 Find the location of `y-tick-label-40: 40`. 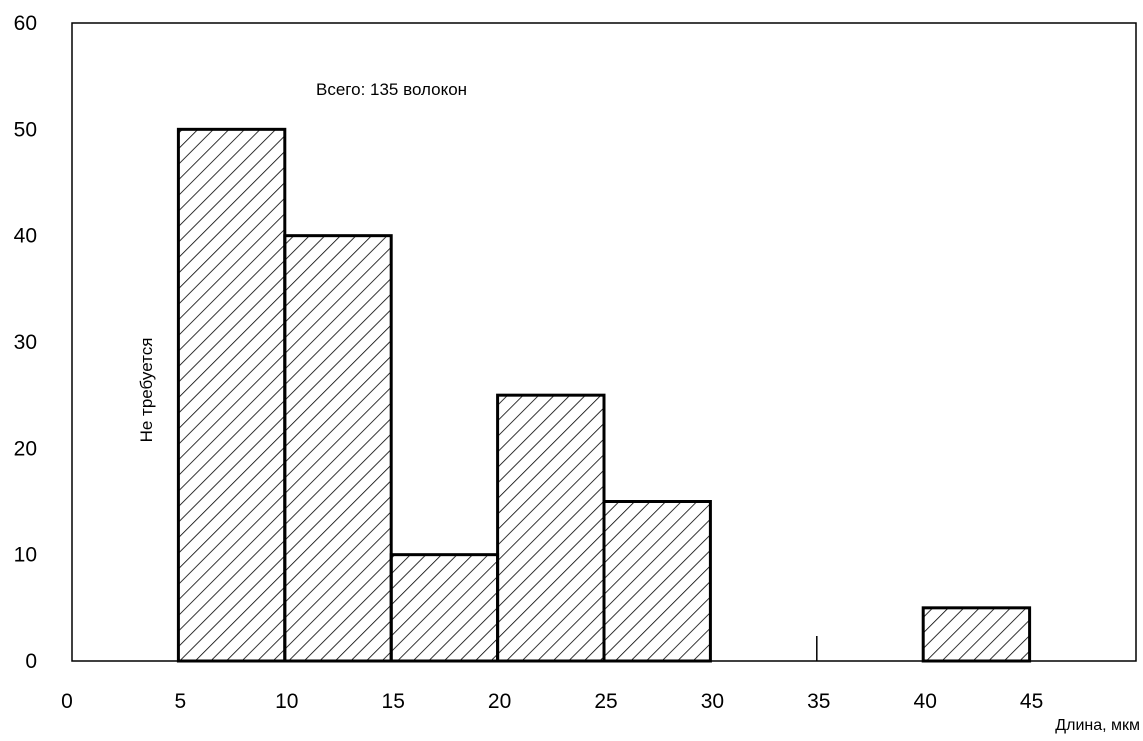

y-tick-label-40: 40 is located at coordinates (25, 236).